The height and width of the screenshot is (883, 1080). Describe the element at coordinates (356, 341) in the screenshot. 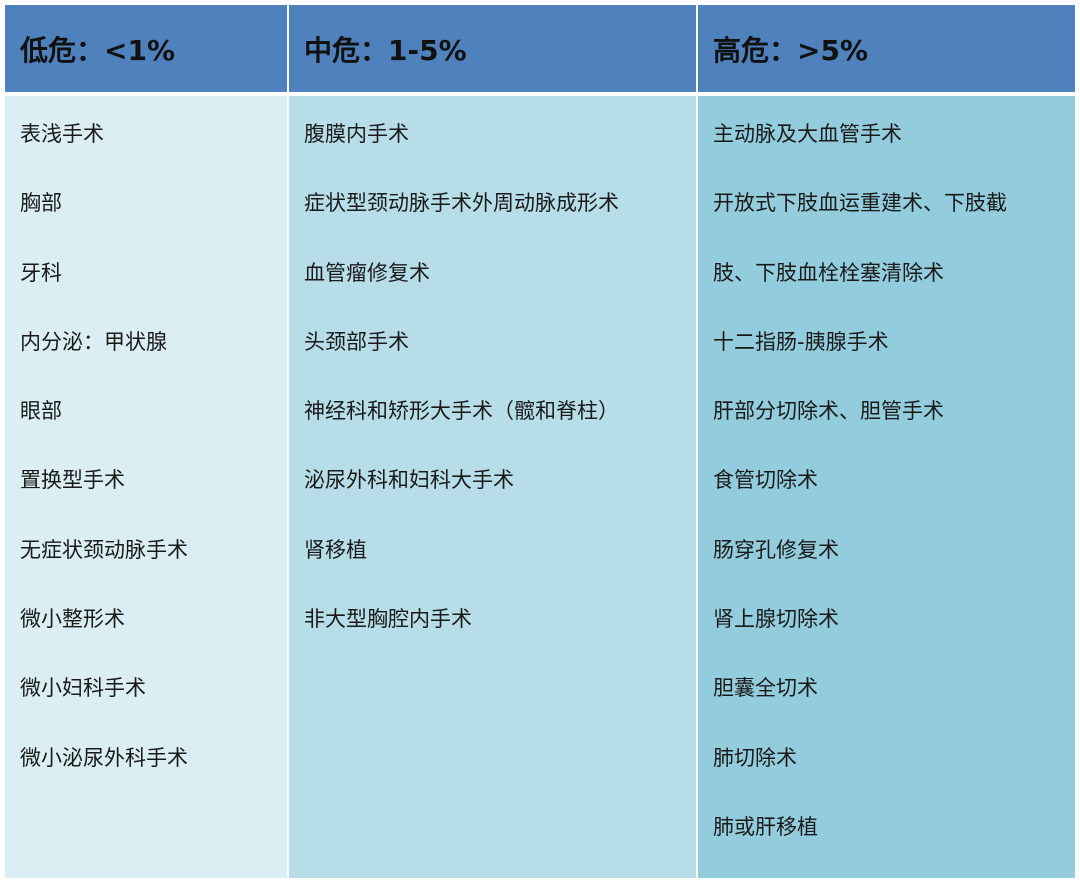

I see `procedure-item: 头颈部手术` at that location.